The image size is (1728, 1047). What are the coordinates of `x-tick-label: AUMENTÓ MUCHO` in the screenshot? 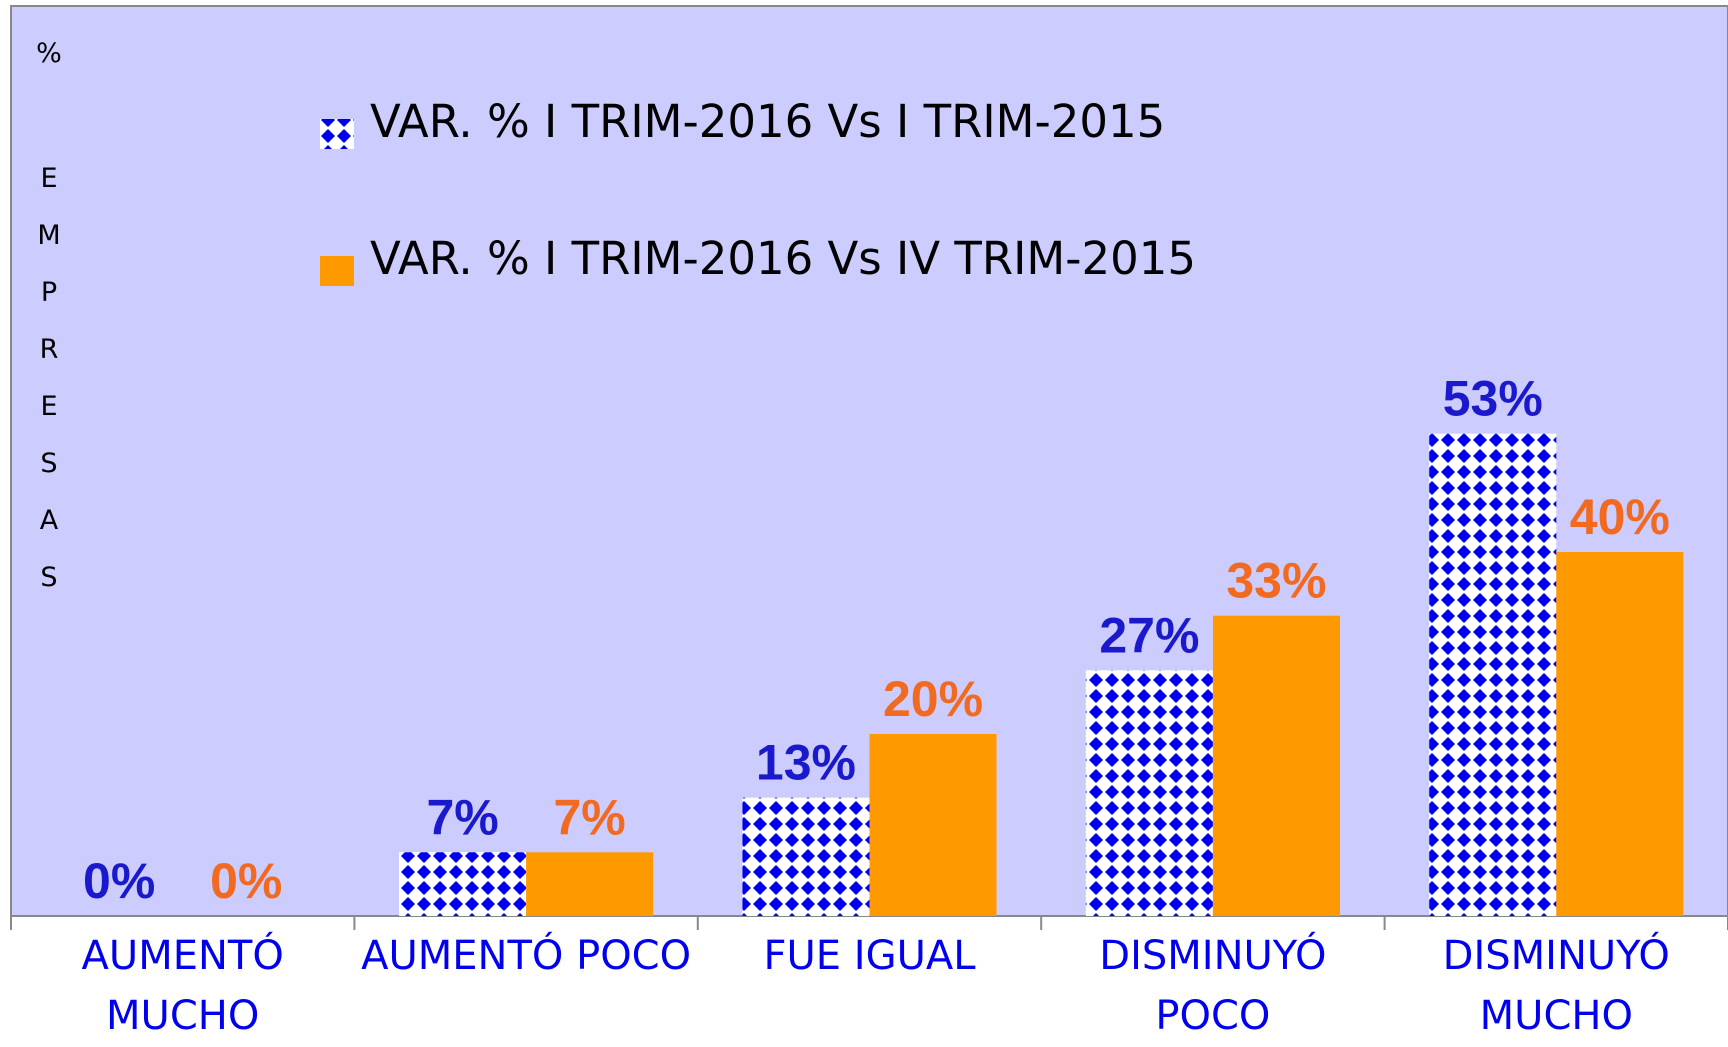 It's located at (182, 986).